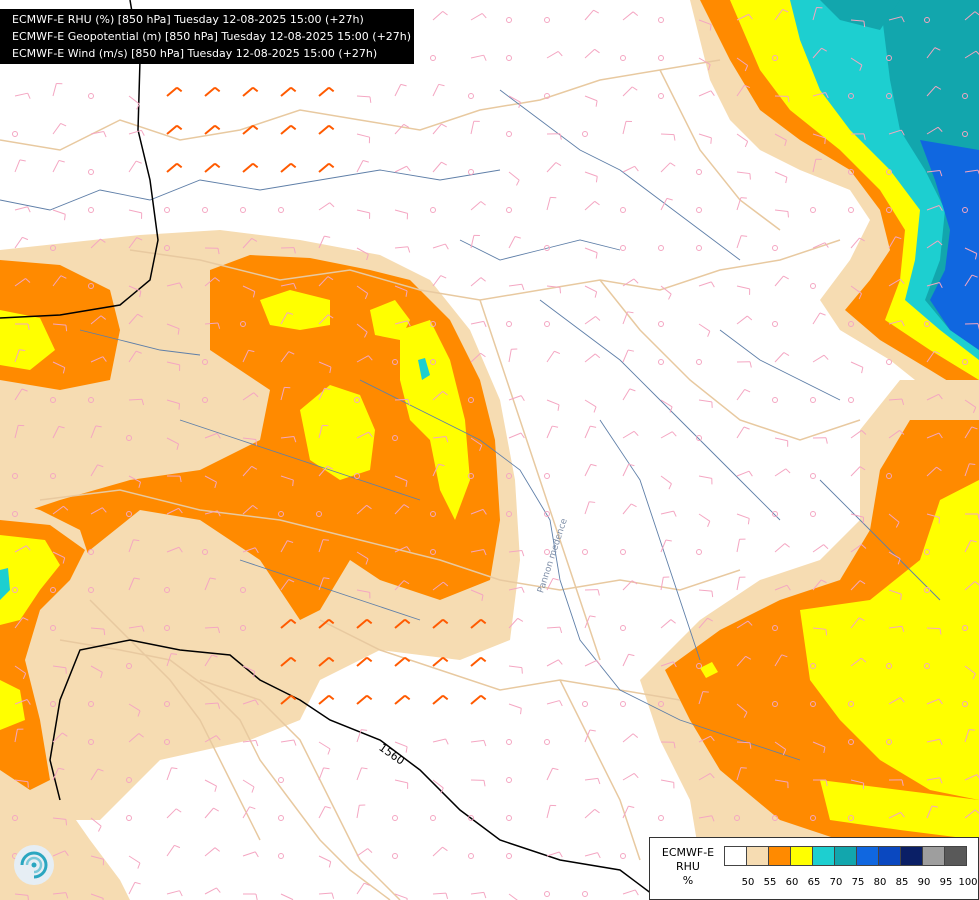  What do you see at coordinates (814, 868) in the screenshot?
I see `rhu-legend: ECMWF-E RHU % 50 55 60 65 70 75 80 85 90 95 100` at bounding box center [814, 868].